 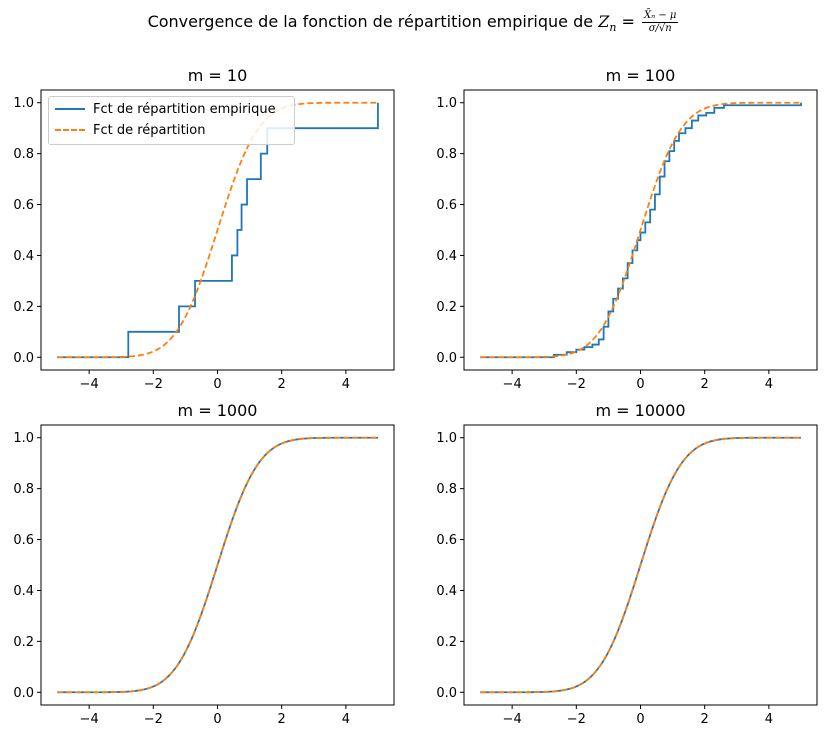 What do you see at coordinates (660, 28) in the screenshot?
I see `fraction-denominator: σ/√n` at bounding box center [660, 28].